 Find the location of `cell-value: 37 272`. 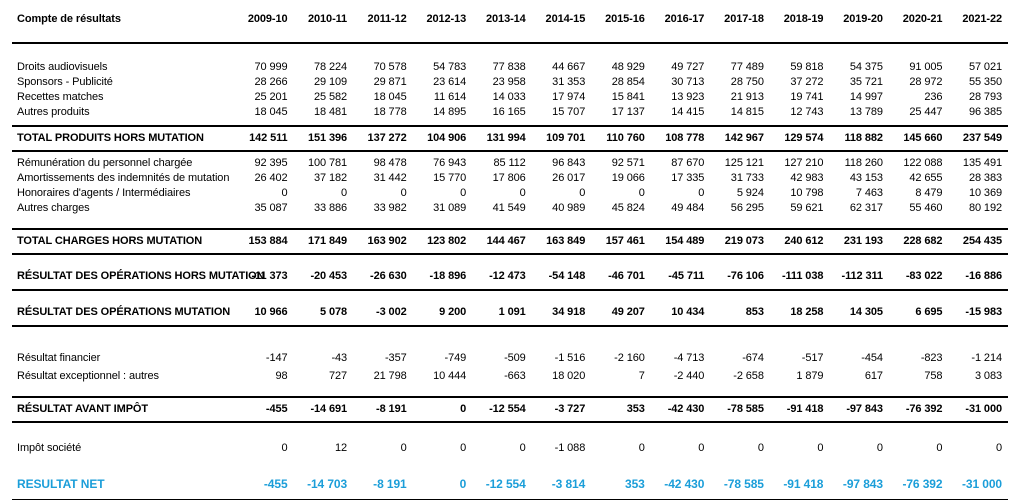

cell-value: 37 272 is located at coordinates (807, 82).